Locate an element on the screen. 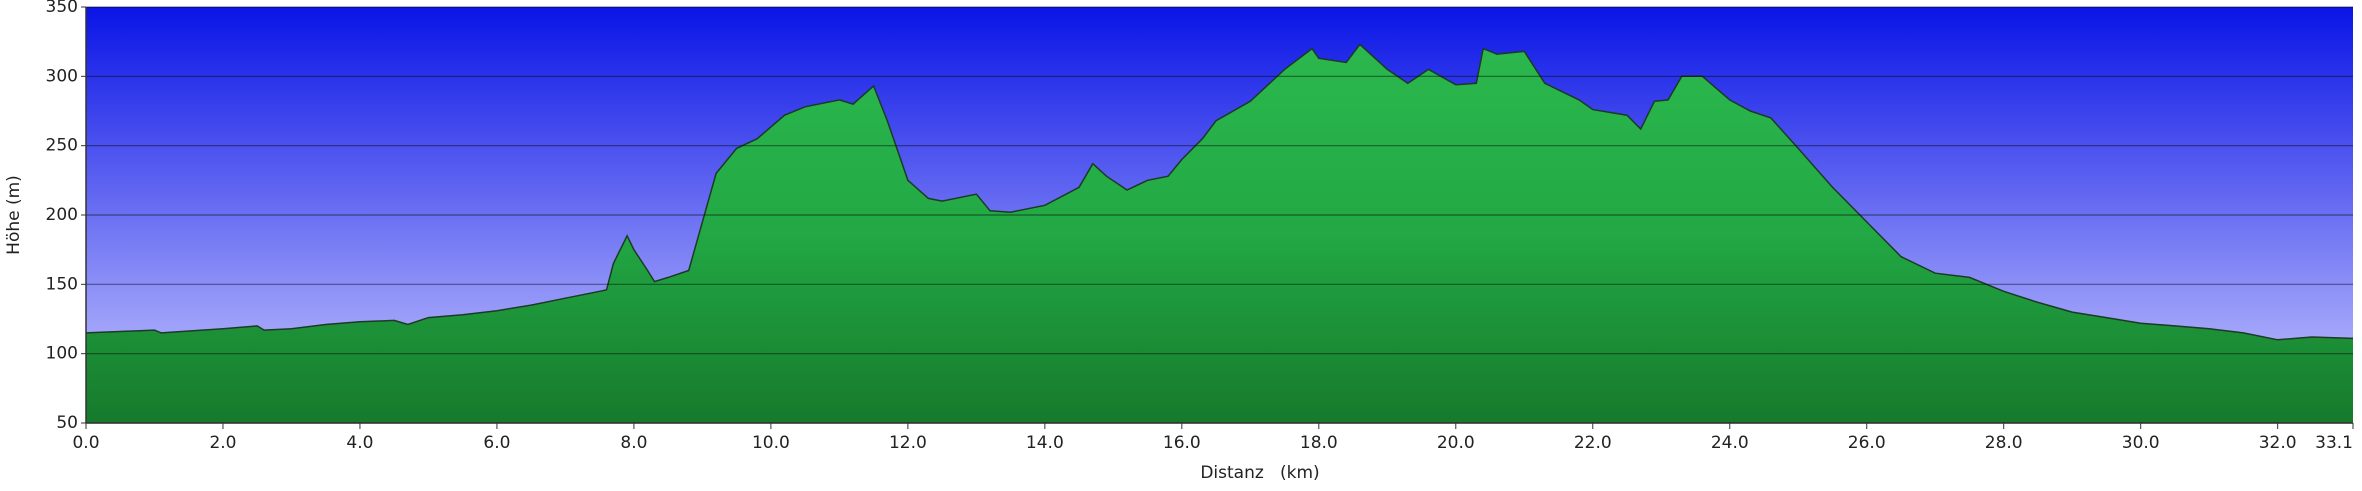 The width and height of the screenshot is (2362, 491). x-tick-label: 24.0 is located at coordinates (1730, 443).